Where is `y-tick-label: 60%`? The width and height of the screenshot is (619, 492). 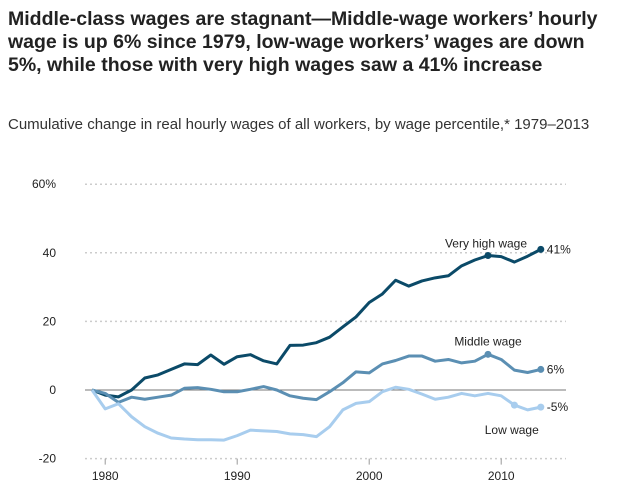
y-tick-label: 60% is located at coordinates (44, 184).